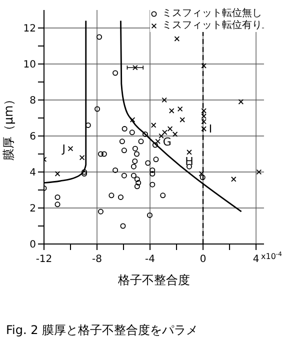 The width and height of the screenshot is (282, 351). I want to click on x-tick-label: -12, so click(44, 259).